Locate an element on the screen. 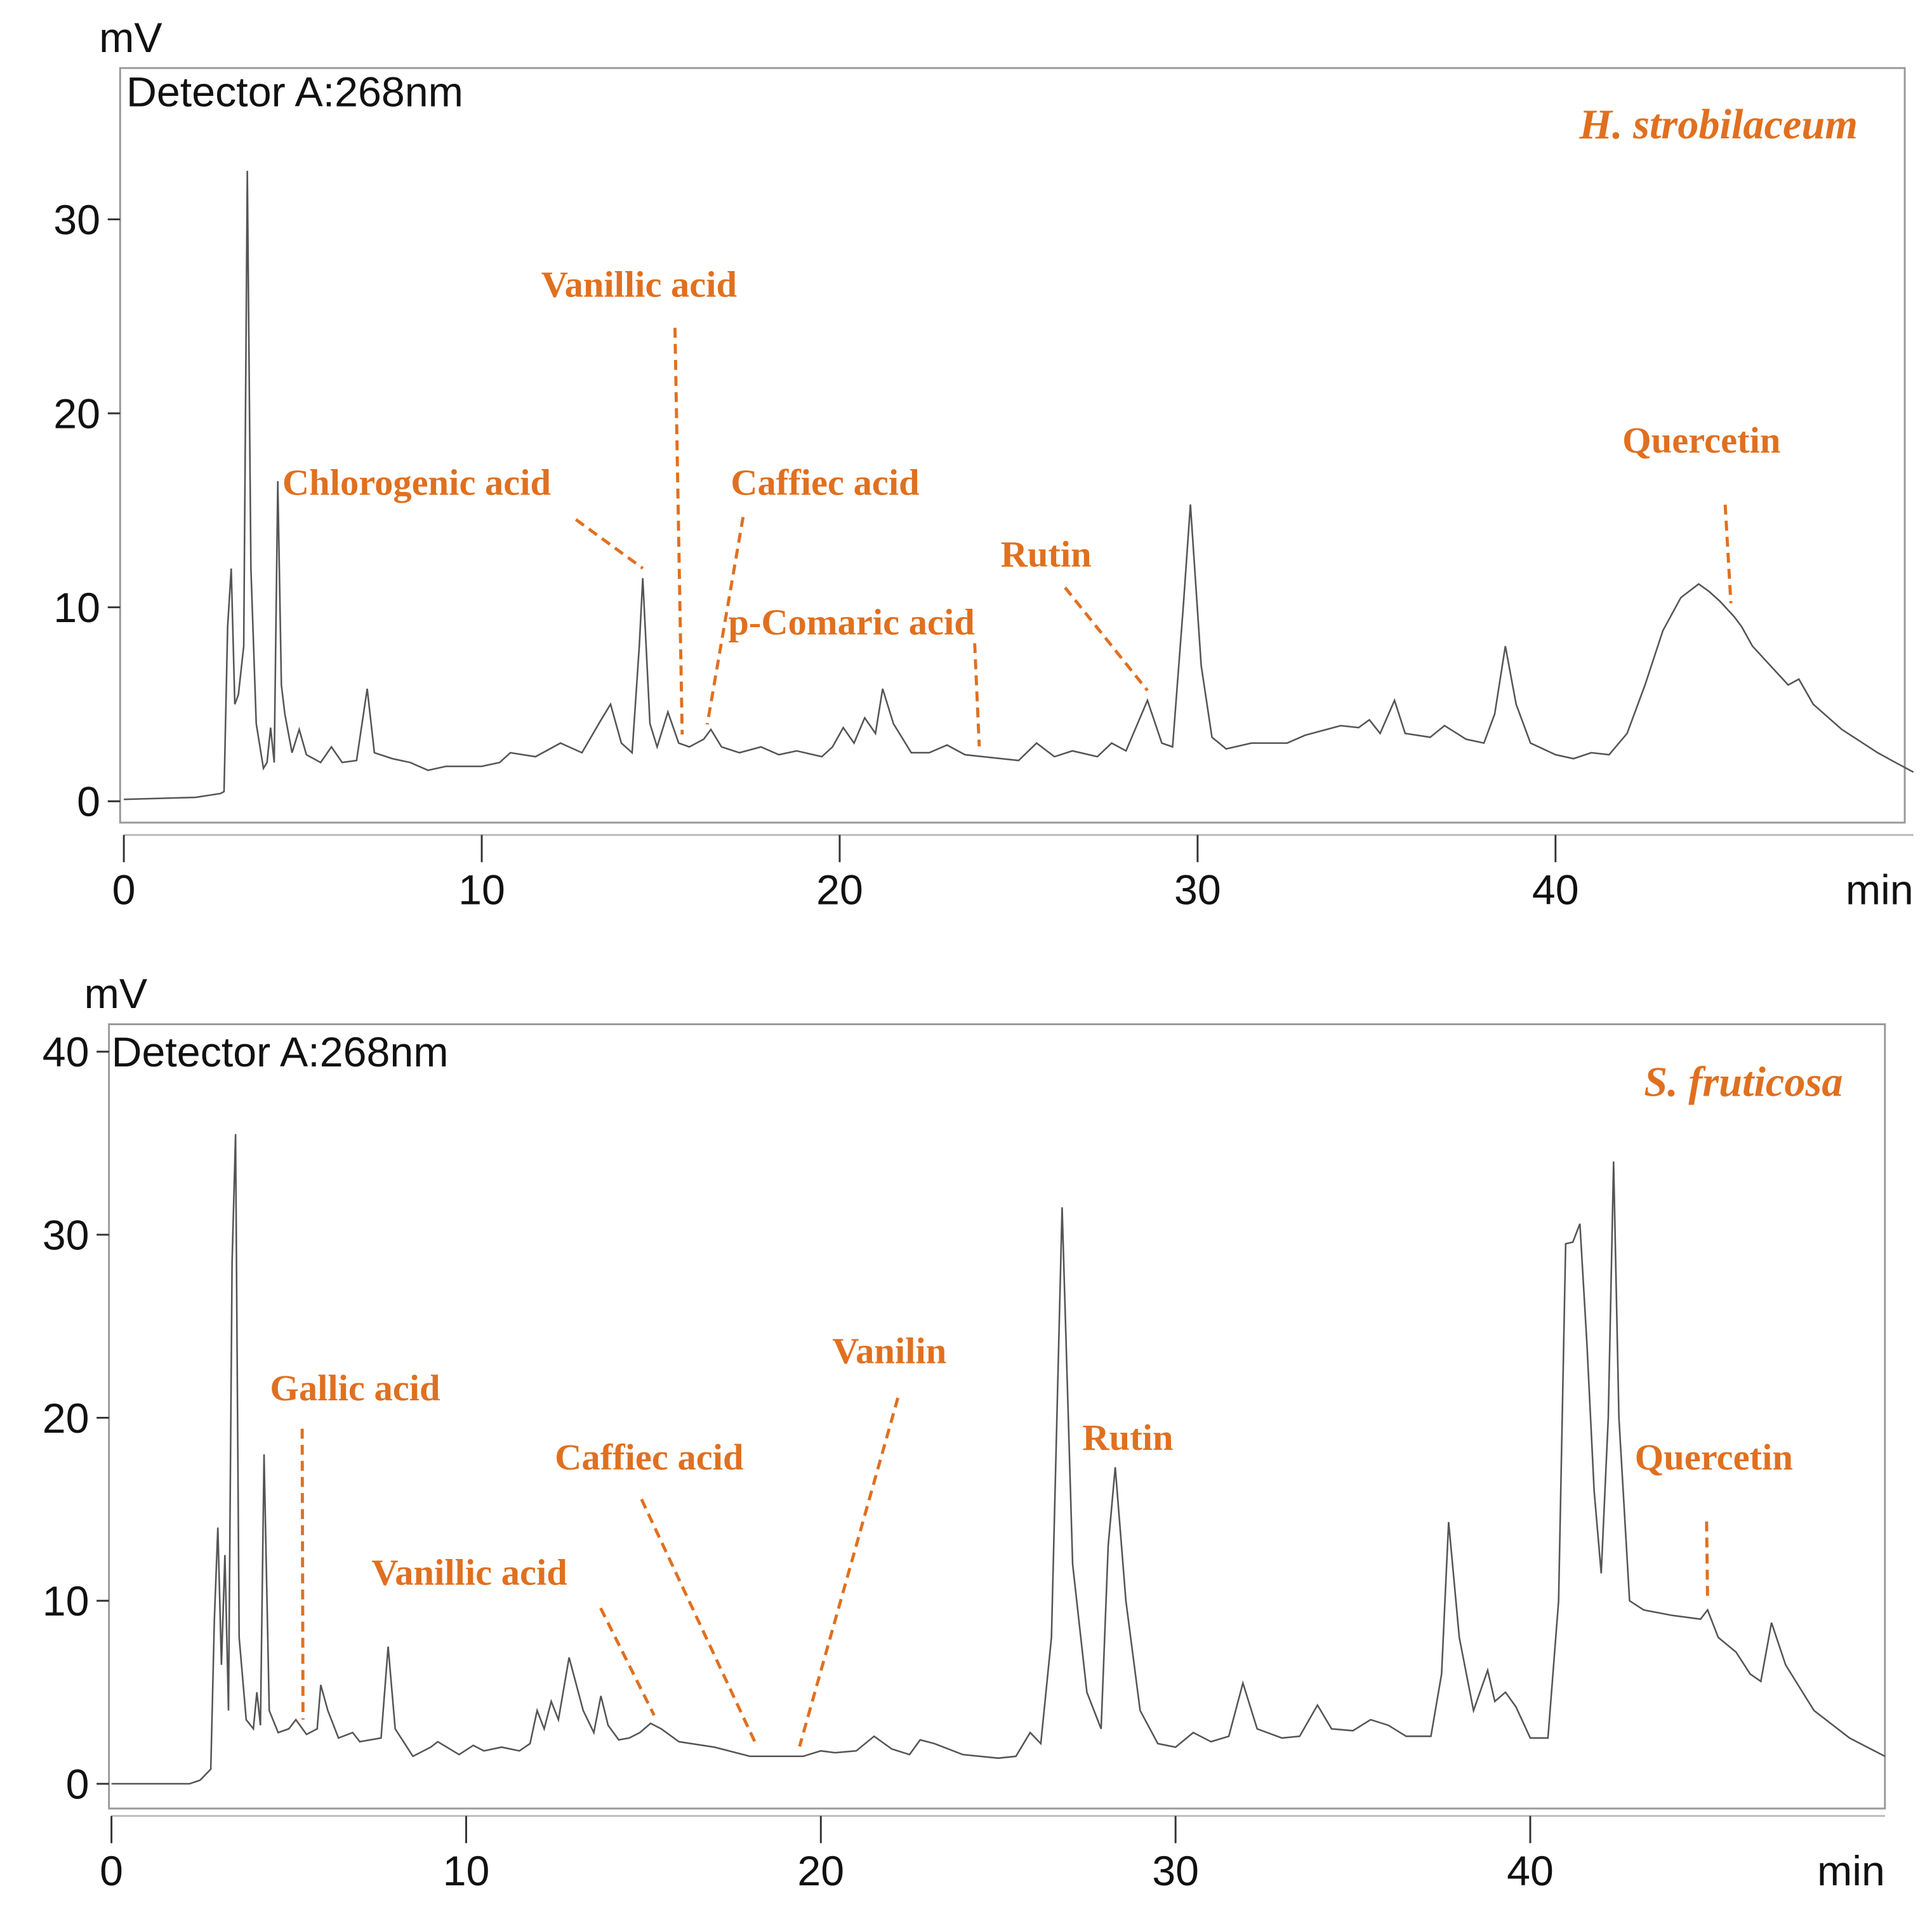 Image resolution: width=1932 pixels, height=1905 pixels. chart-title: H. strobilaceum is located at coordinates (1718, 125).